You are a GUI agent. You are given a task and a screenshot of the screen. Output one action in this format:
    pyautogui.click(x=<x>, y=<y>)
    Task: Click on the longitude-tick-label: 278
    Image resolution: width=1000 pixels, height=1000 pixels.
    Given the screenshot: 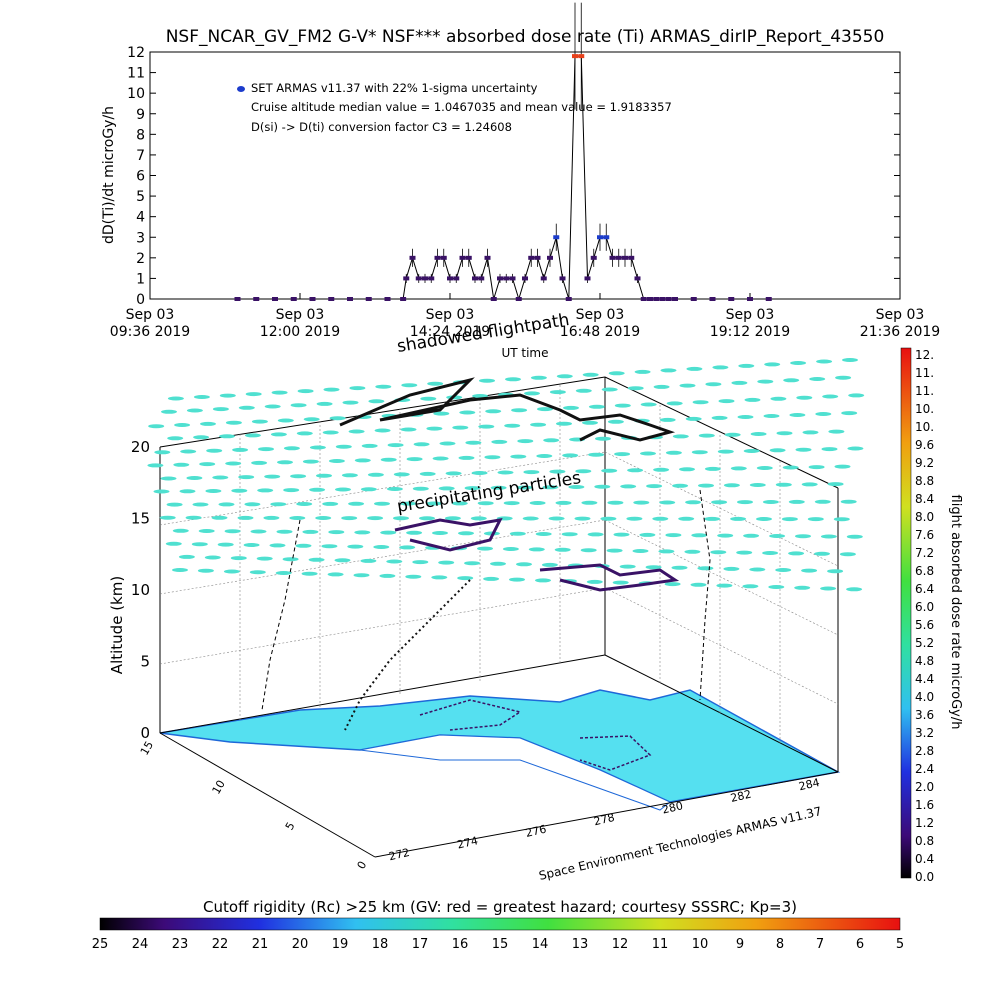 What is the action you would take?
    pyautogui.click(x=604, y=819)
    